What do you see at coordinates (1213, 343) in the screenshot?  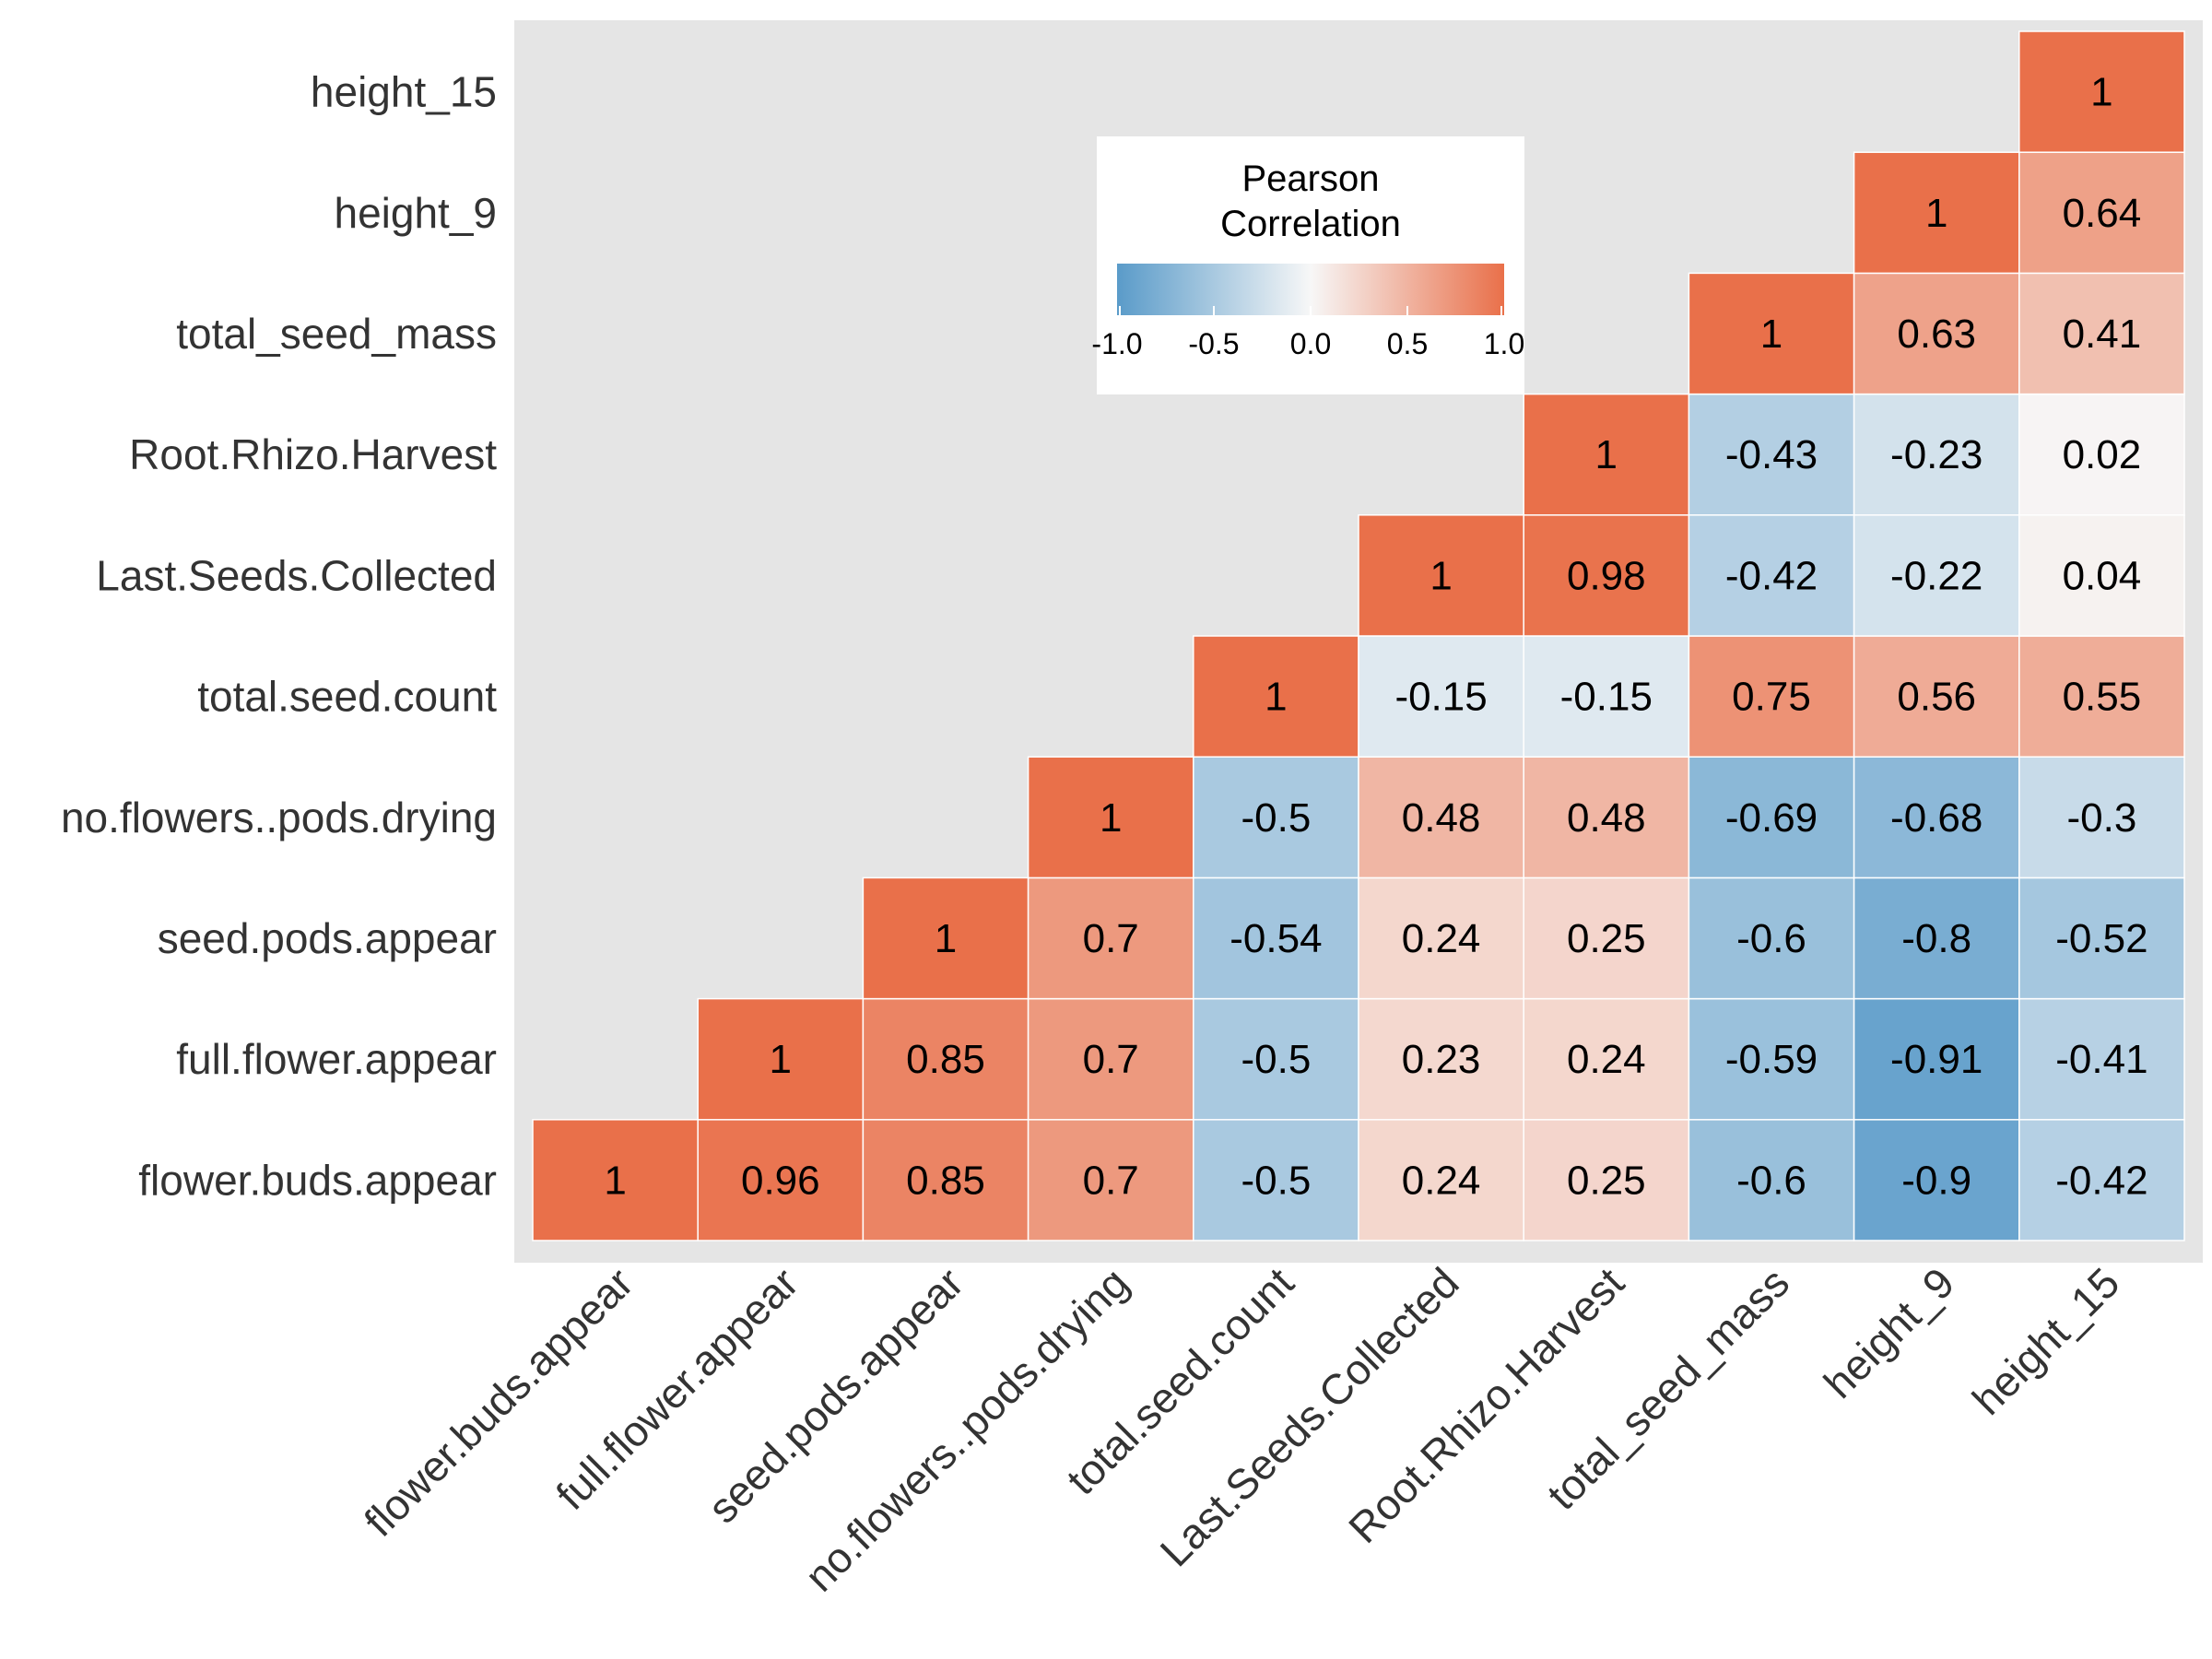 I see `legend-tick-label: -0.5` at bounding box center [1213, 343].